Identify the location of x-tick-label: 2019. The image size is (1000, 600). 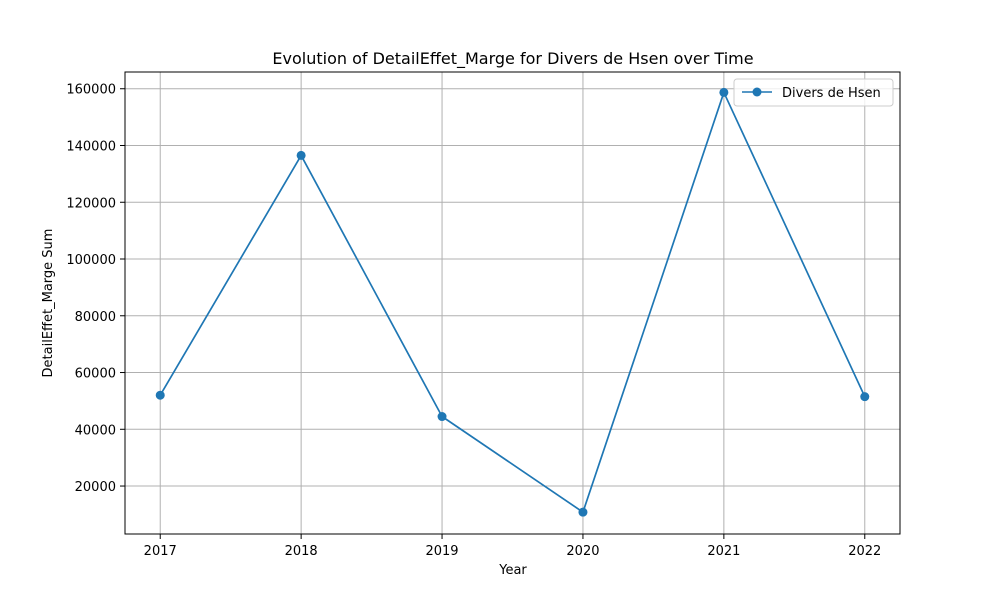
(441, 551).